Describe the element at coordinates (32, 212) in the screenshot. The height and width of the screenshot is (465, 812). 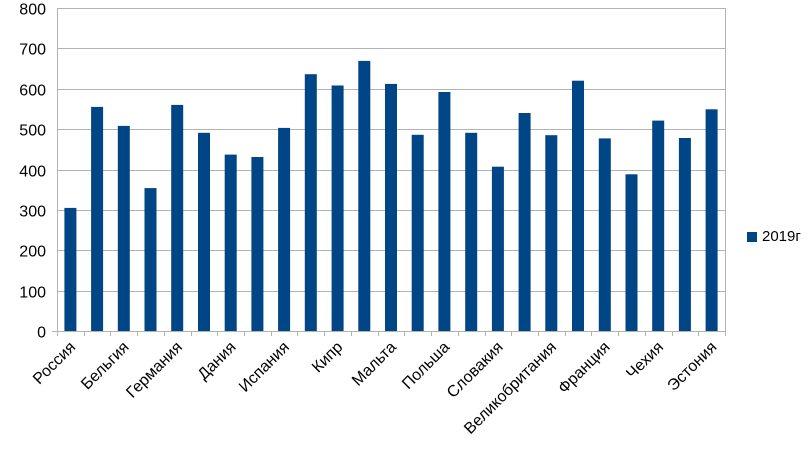
I see `y-tick-label: 300` at that location.